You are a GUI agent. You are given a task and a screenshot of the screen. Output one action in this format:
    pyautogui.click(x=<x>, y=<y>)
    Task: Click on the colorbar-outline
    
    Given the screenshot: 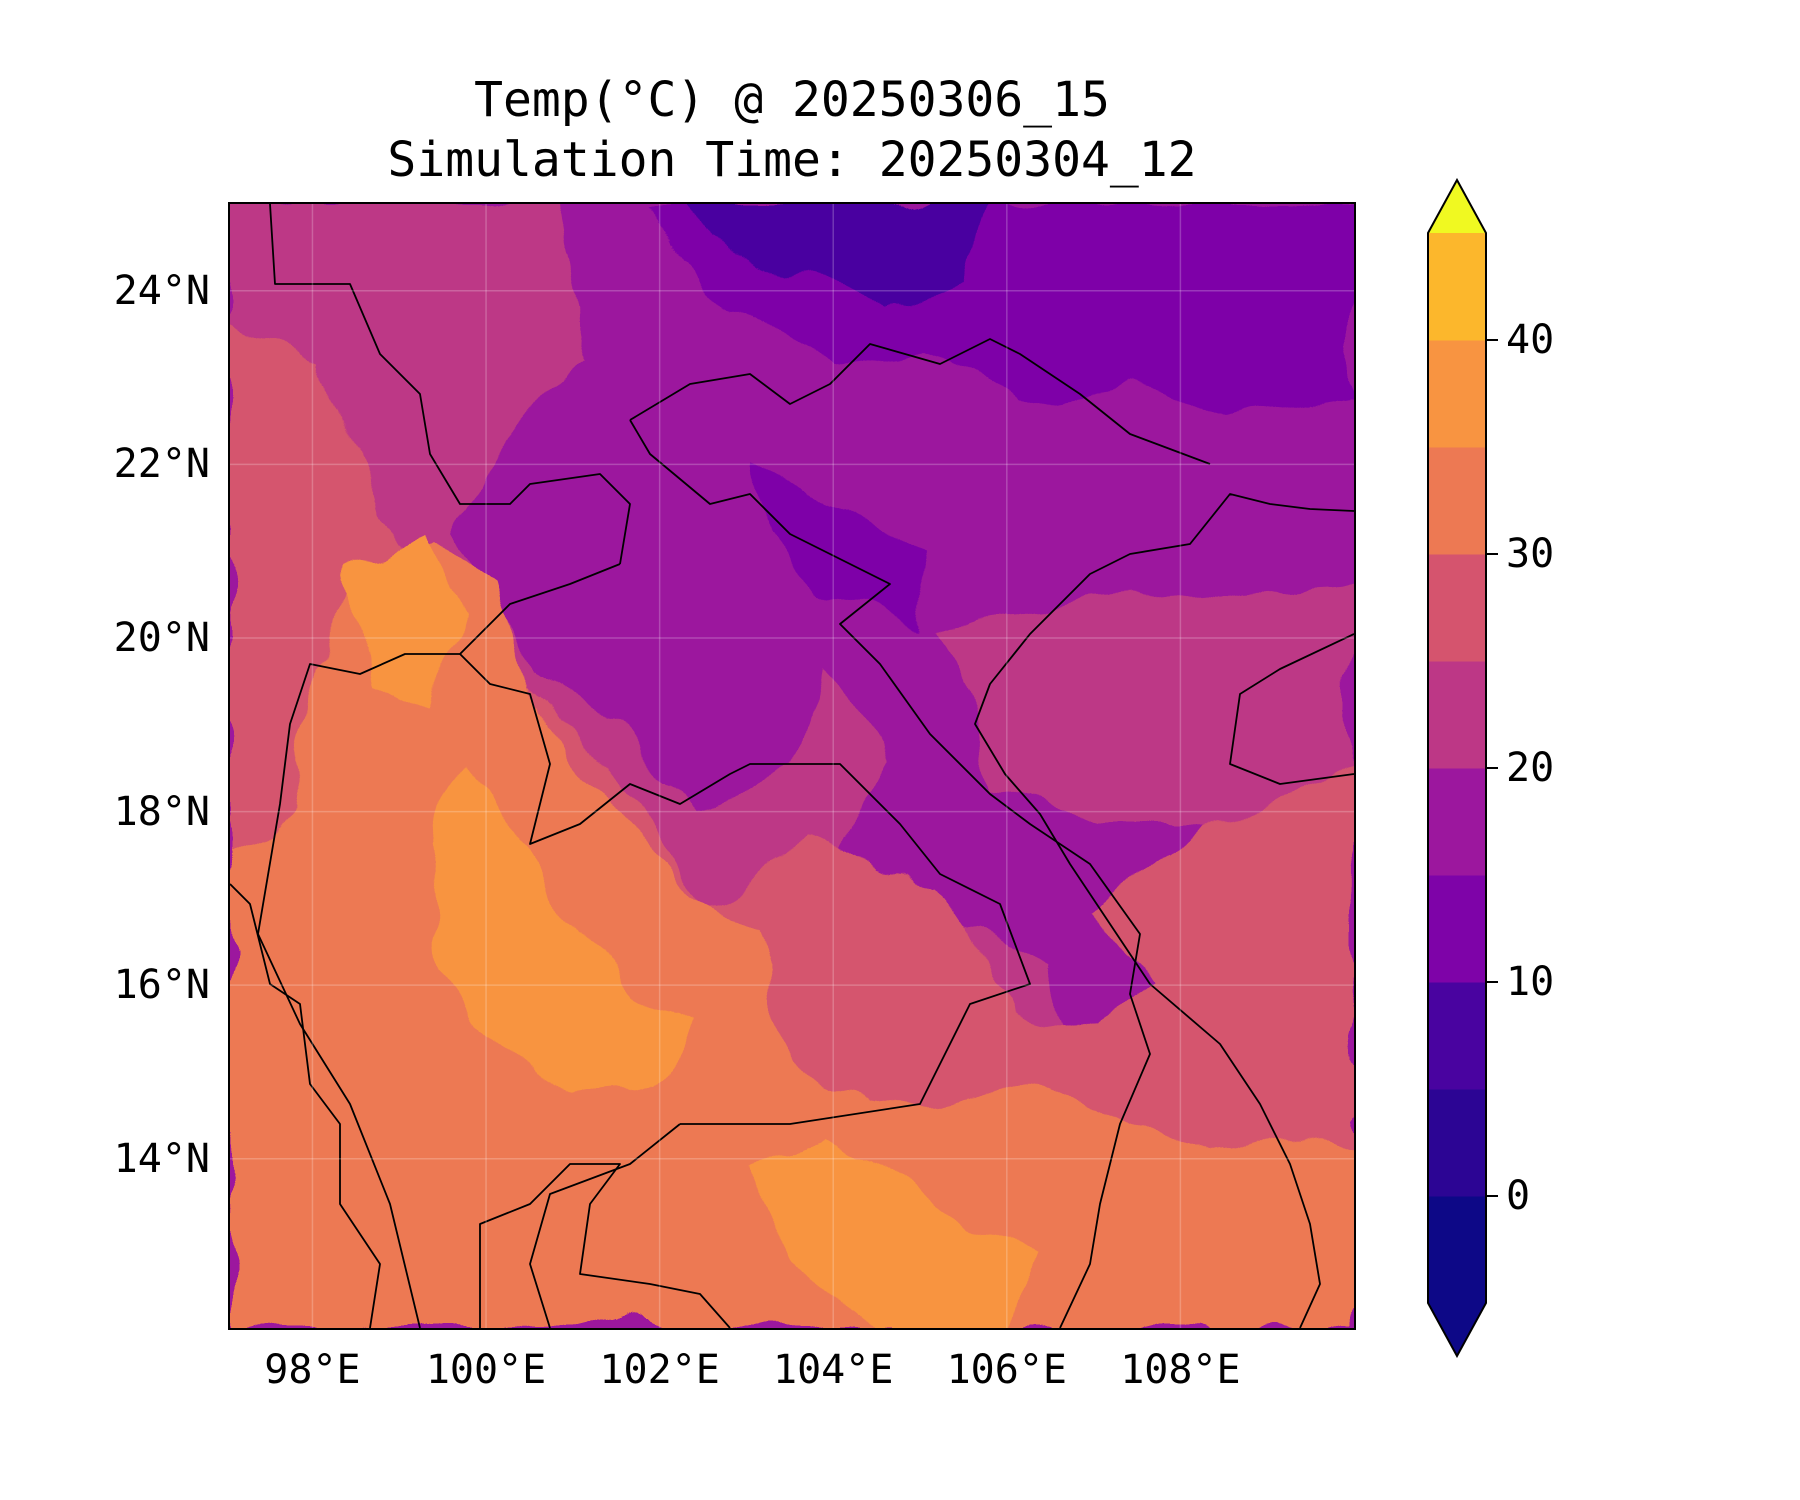 What is the action you would take?
    pyautogui.click(x=1457, y=768)
    